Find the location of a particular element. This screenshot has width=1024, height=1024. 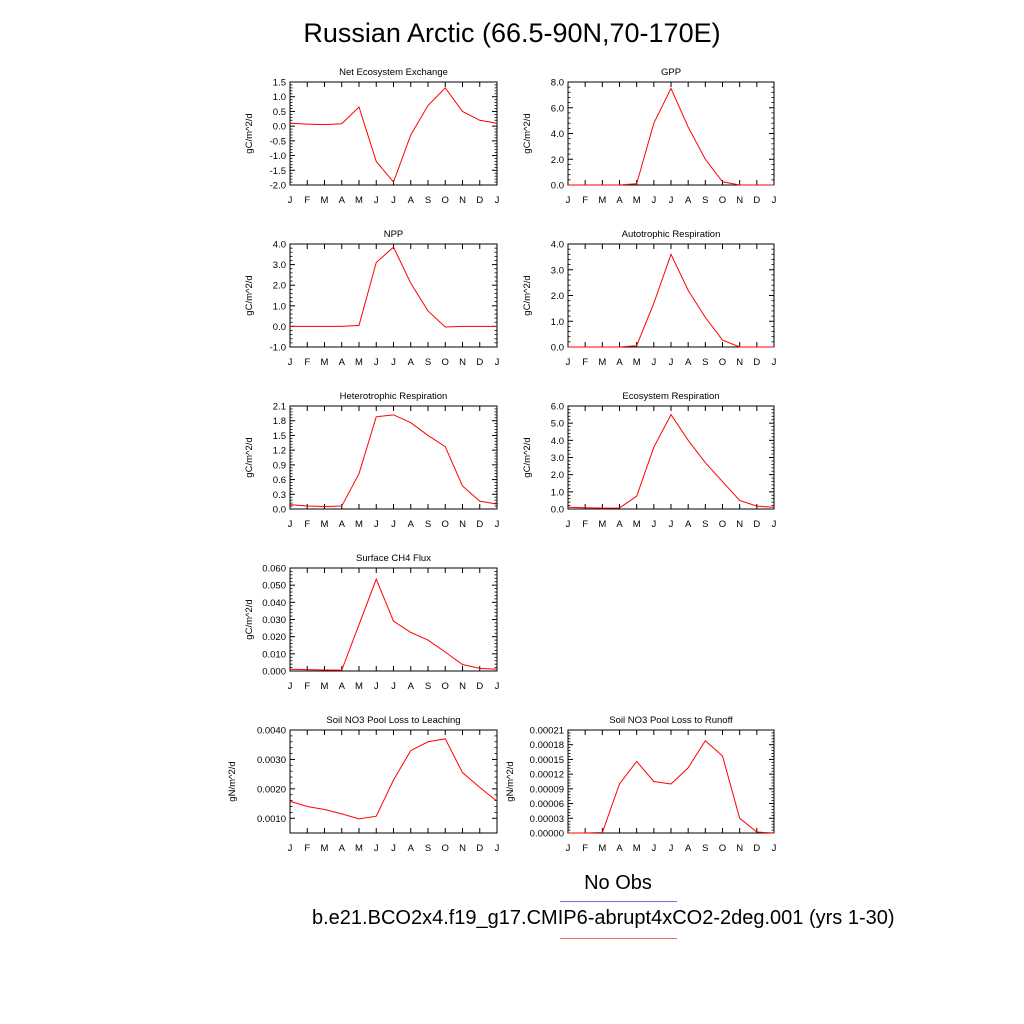

legend-case-line is located at coordinates (618, 938).